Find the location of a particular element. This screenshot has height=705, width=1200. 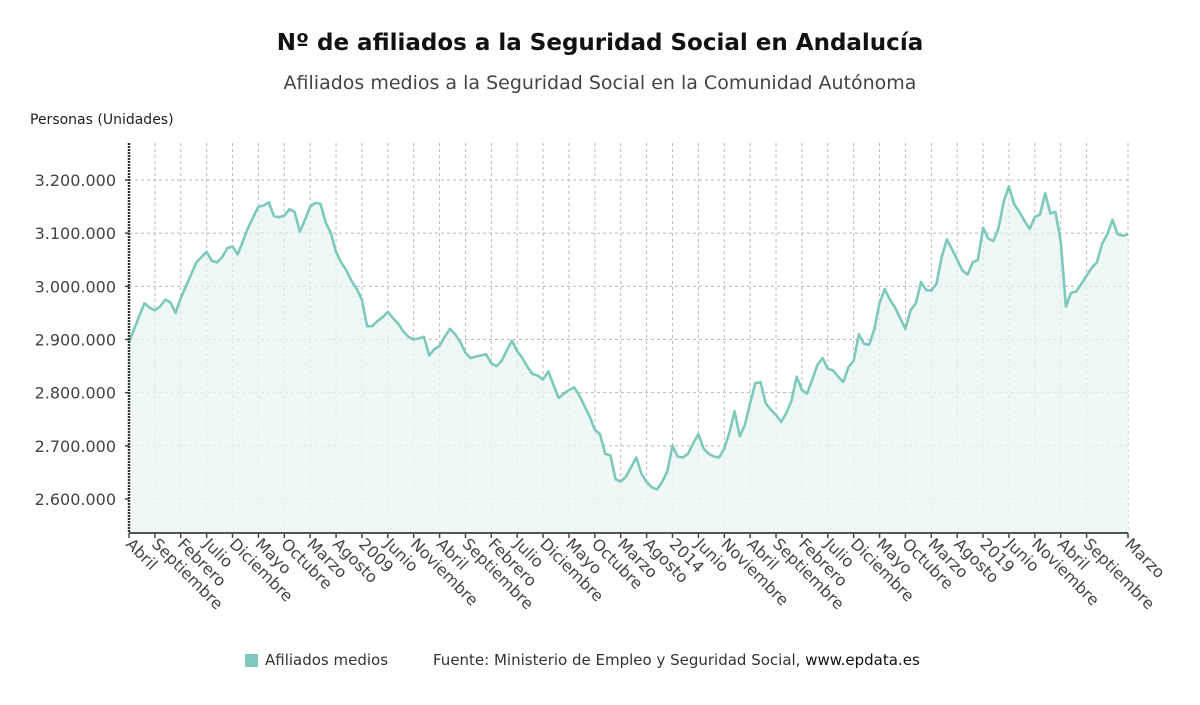

legend-swatch is located at coordinates (251, 660).